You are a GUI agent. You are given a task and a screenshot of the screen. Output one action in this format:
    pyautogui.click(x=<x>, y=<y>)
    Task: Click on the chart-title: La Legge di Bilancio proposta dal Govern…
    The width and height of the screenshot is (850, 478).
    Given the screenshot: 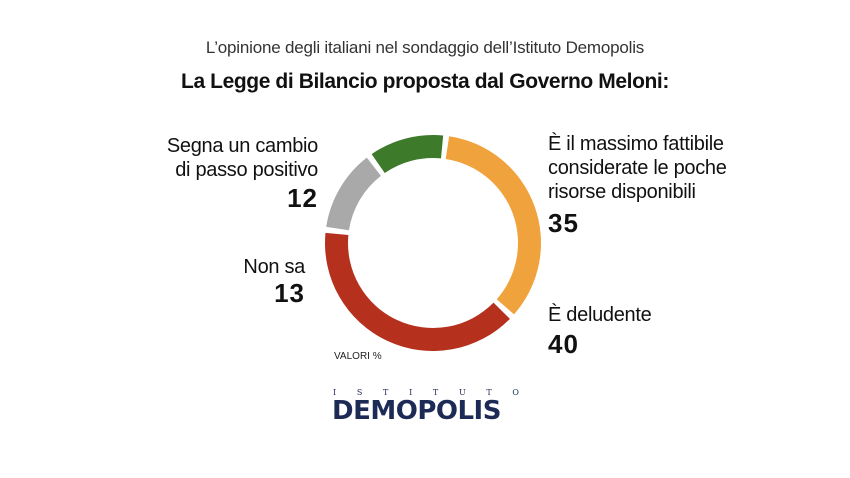 What is the action you would take?
    pyautogui.click(x=425, y=81)
    